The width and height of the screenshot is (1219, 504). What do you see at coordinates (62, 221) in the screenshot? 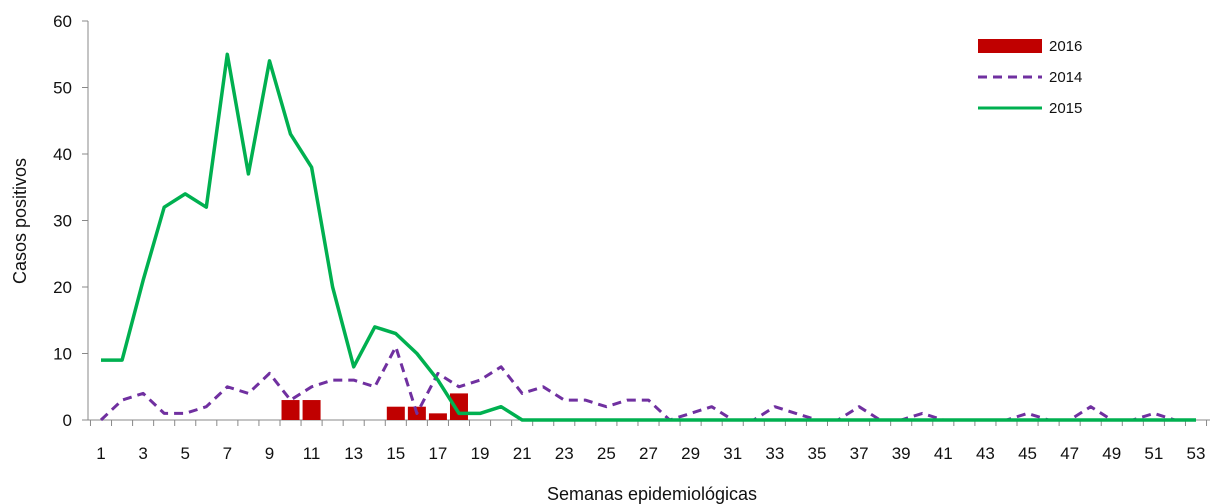
I see `y-tick-label: 30` at bounding box center [62, 221].